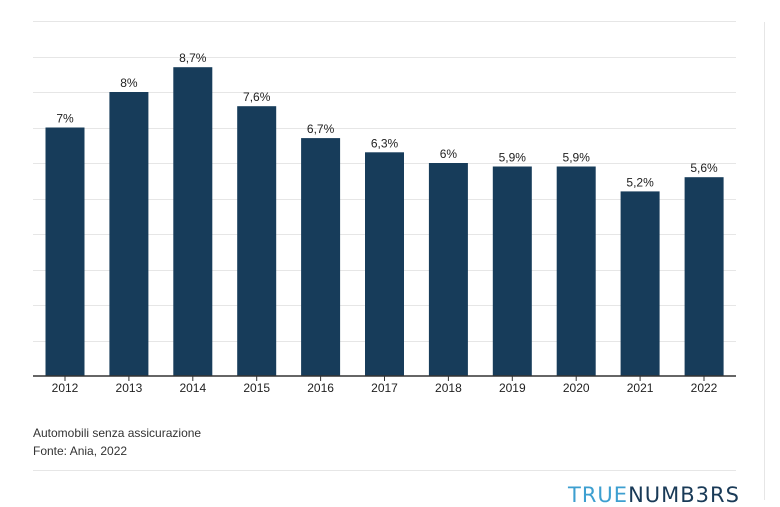 This screenshot has height=507, width=780. I want to click on data-label-2014: 8,7%, so click(193, 58).